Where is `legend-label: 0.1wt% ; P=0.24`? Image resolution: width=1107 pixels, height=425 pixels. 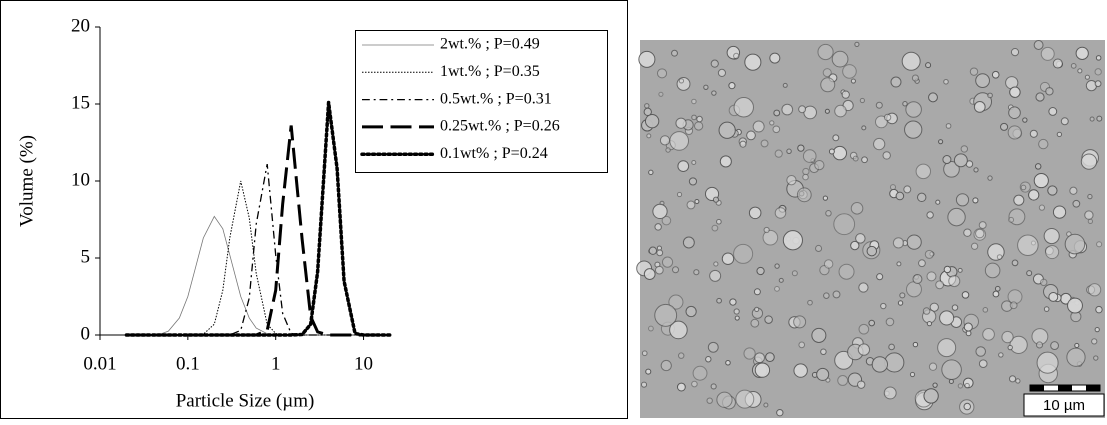
legend-label: 0.1wt% ; P=0.24 is located at coordinates (494, 153).